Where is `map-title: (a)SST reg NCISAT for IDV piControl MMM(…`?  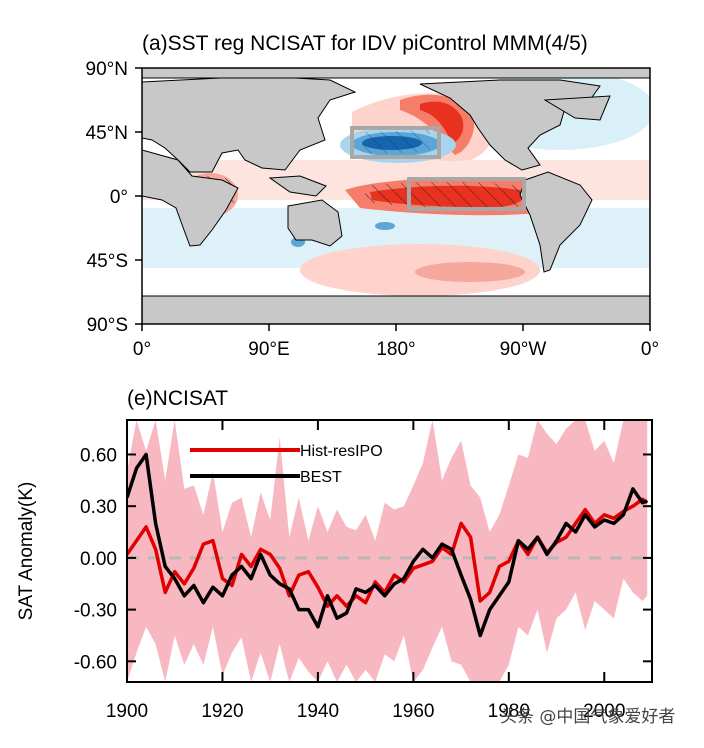 map-title: (a)SST reg NCISAT for IDV piControl MMM(… is located at coordinates (365, 43).